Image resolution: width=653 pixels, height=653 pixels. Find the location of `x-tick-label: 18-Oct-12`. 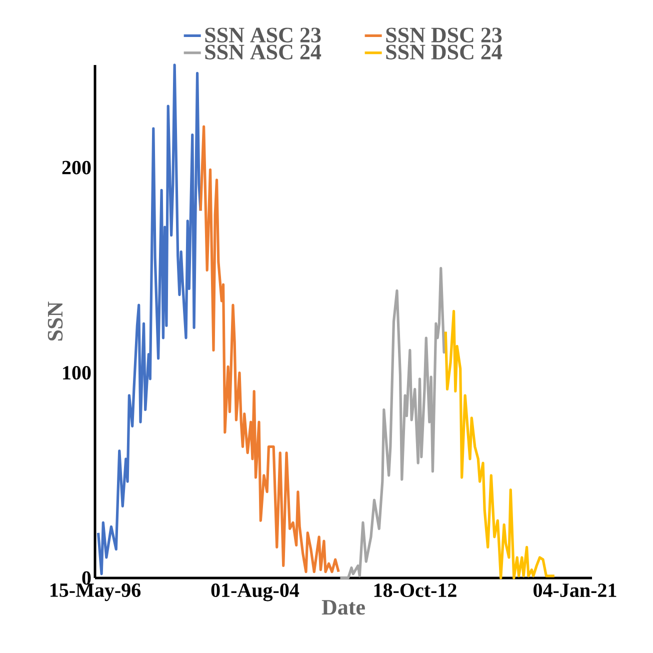

x-tick-label: 18-Oct-12 is located at coordinates (415, 591).